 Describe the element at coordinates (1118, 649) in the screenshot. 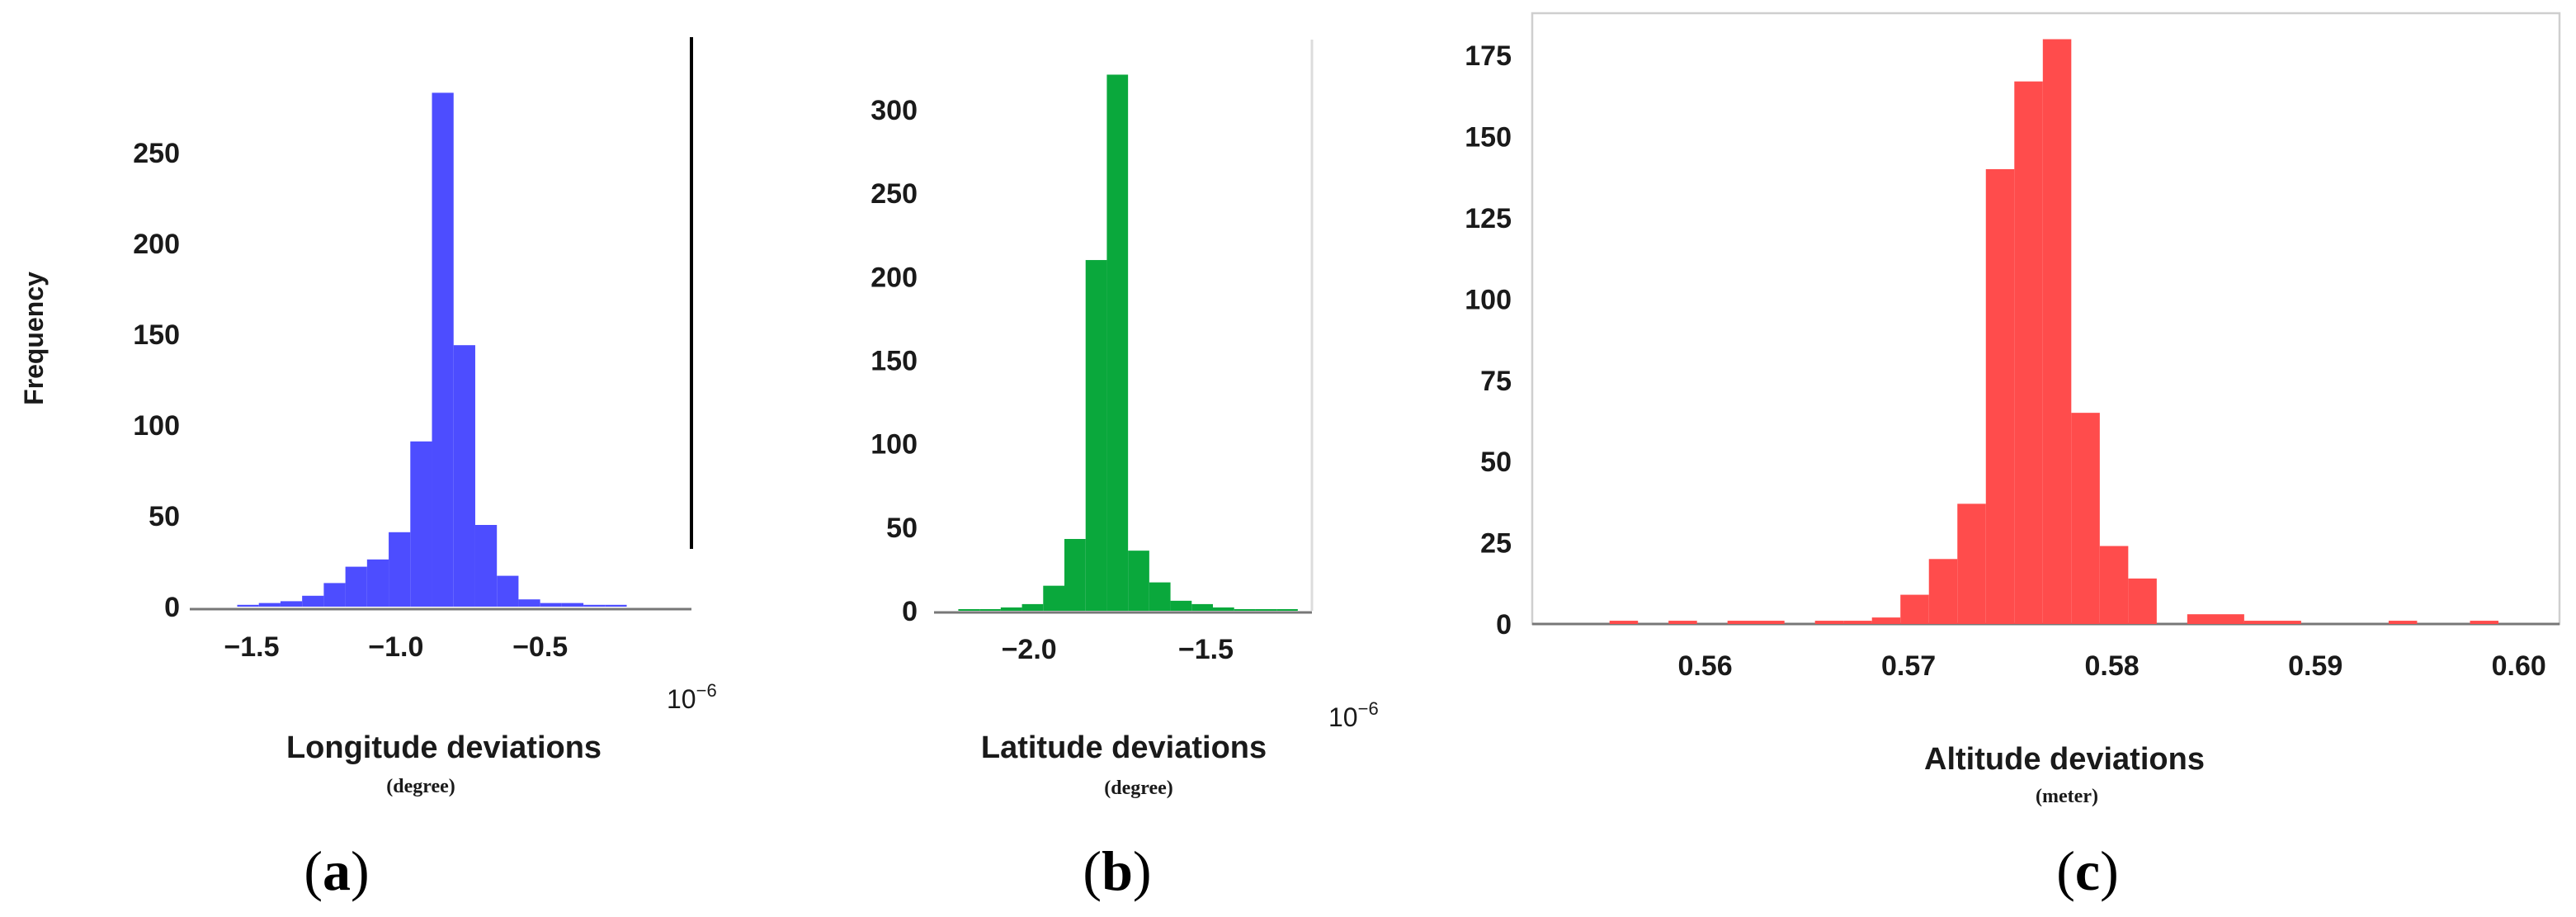

I see `latitude-x-ticks: −2.0 −1.5` at that location.